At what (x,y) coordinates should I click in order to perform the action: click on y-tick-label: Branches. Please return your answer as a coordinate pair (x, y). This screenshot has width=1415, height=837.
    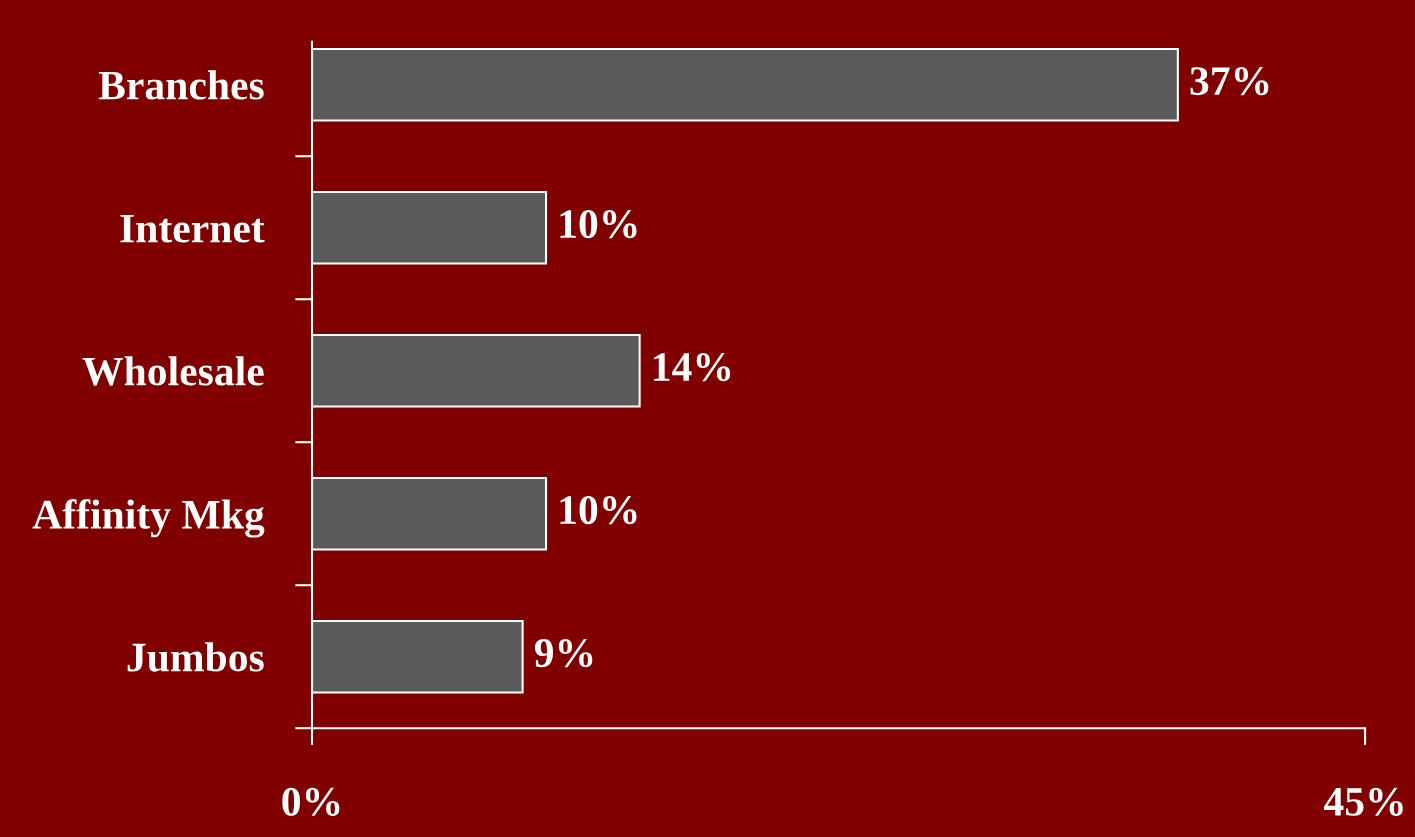
    Looking at the image, I should click on (181, 85).